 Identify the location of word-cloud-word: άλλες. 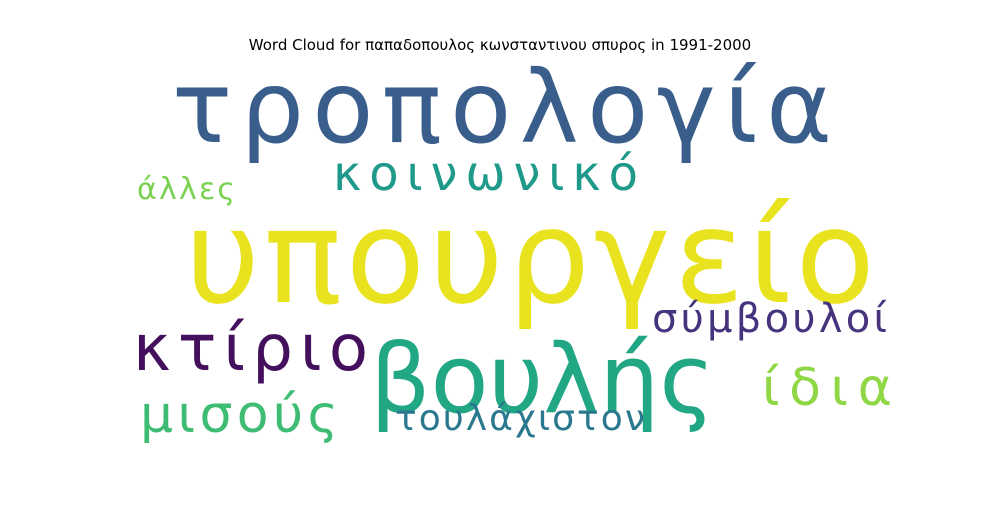
(186, 189).